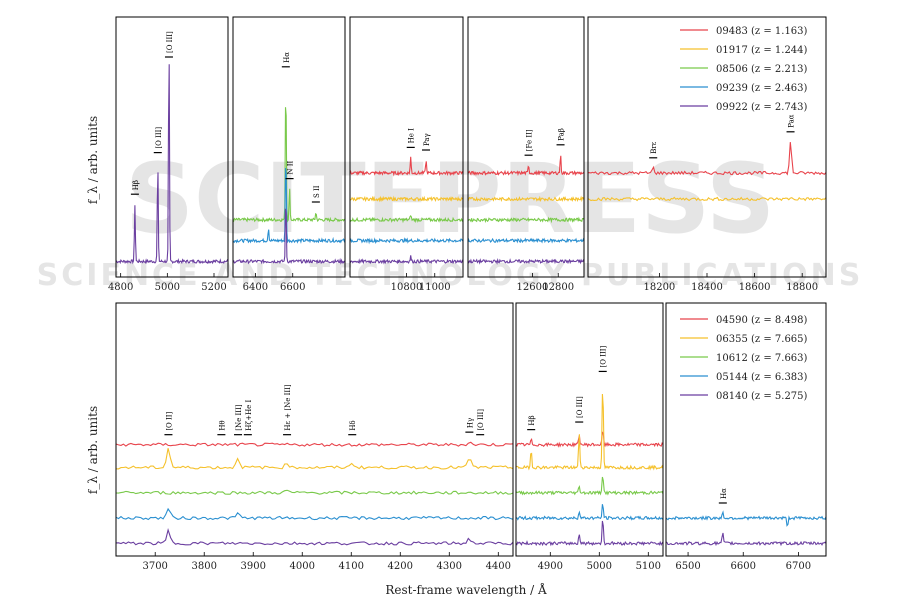 The width and height of the screenshot is (901, 607). Describe the element at coordinates (253, 566) in the screenshot. I see `x-tick-label-1-0-2: 3900` at that location.